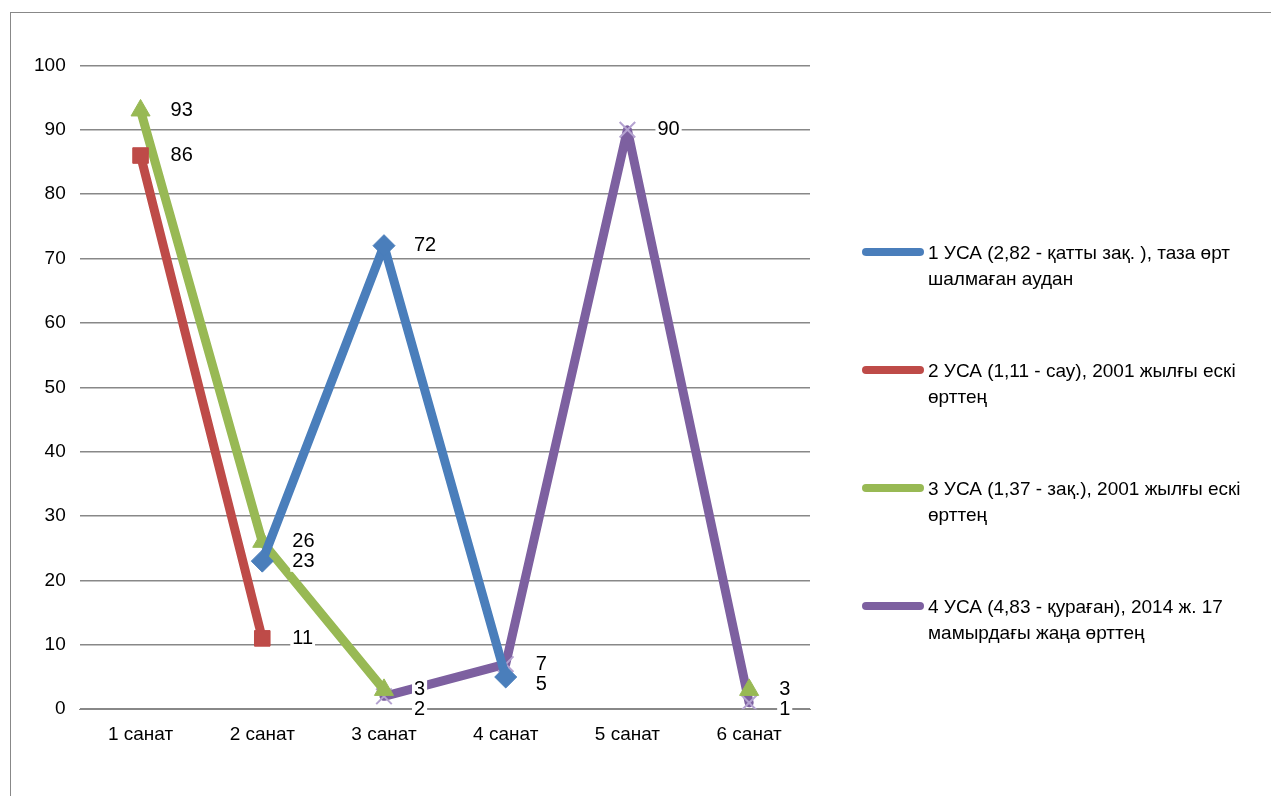 The image size is (1271, 796). What do you see at coordinates (384, 733) in the screenshot?
I see `x-tick-label: 3 санат` at bounding box center [384, 733].